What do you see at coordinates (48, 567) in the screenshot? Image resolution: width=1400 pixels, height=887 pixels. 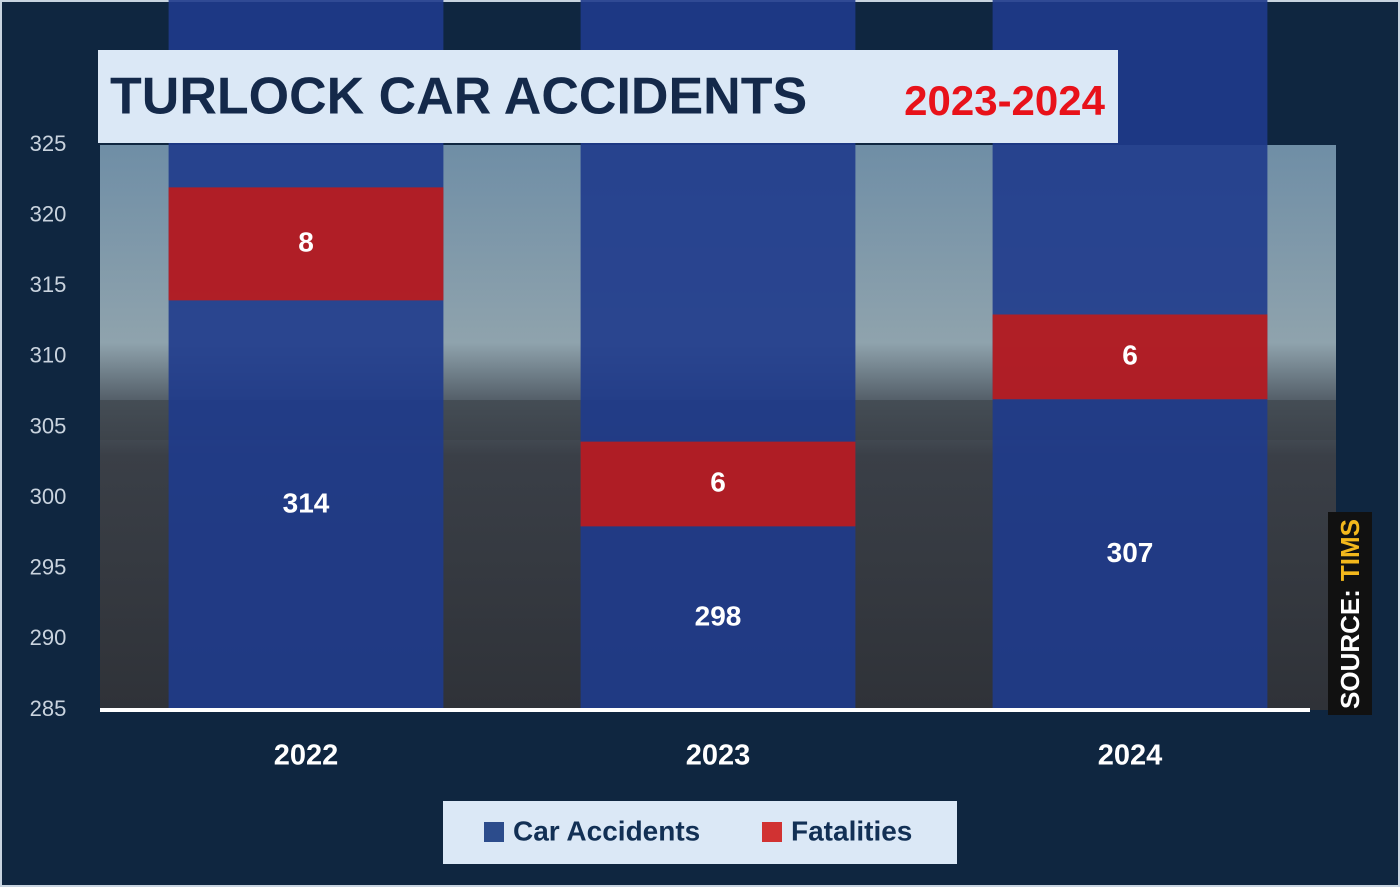 I see `y-tick-label: 295` at bounding box center [48, 567].